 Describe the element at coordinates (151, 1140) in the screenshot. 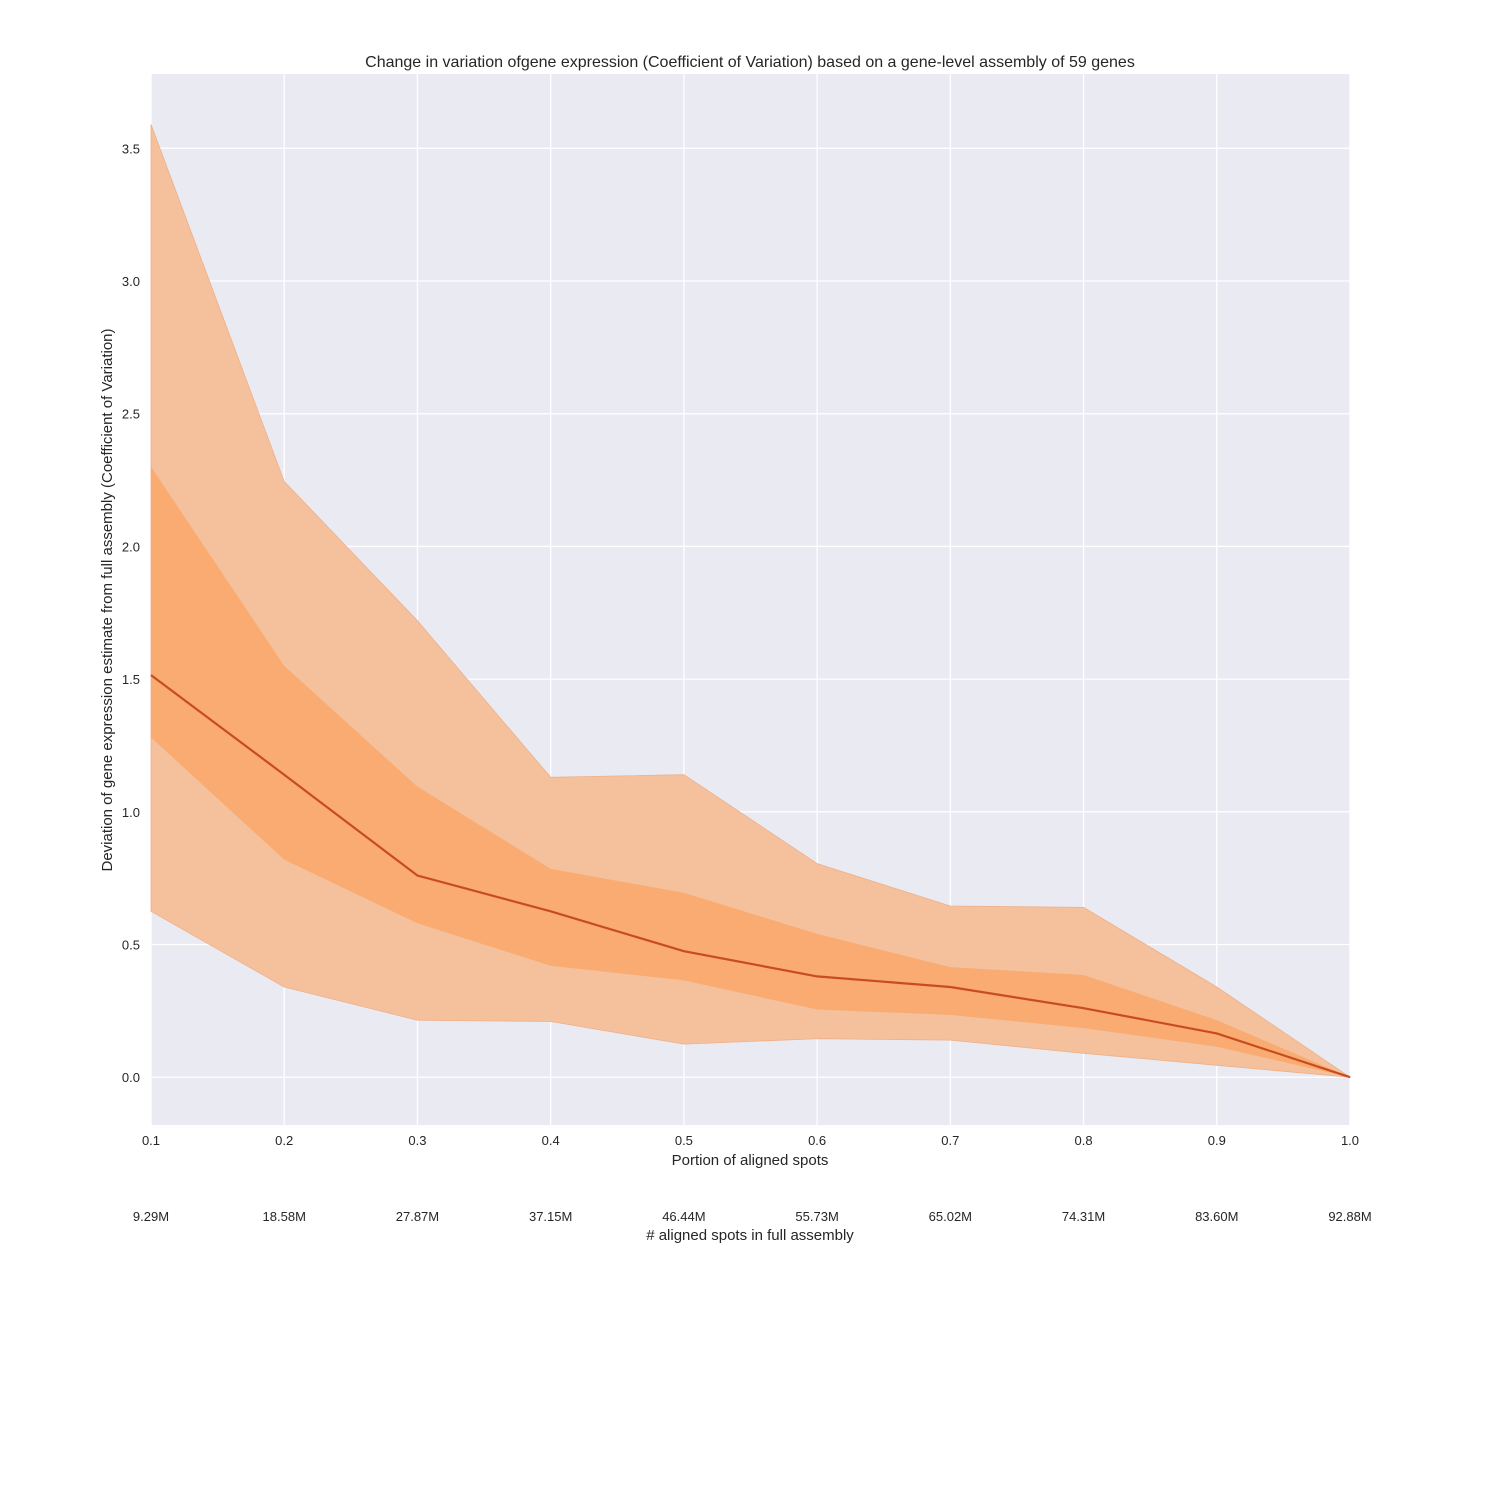

I see `x-tick-label: 0.1` at that location.